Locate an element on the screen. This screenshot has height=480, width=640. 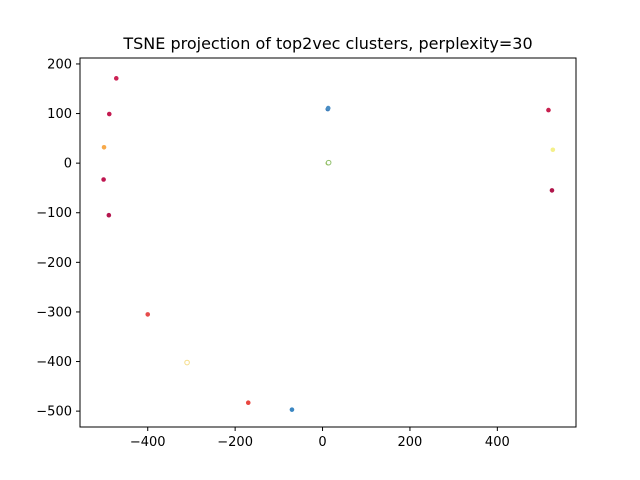
y-tick-label: −300 is located at coordinates (54, 312).